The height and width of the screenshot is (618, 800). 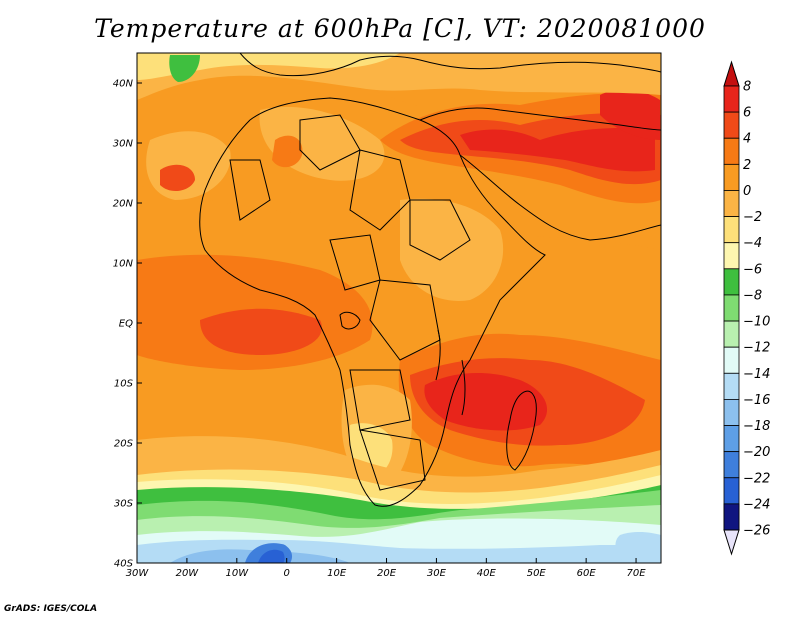 I want to click on colorbar-level-label: 4, so click(x=747, y=139).